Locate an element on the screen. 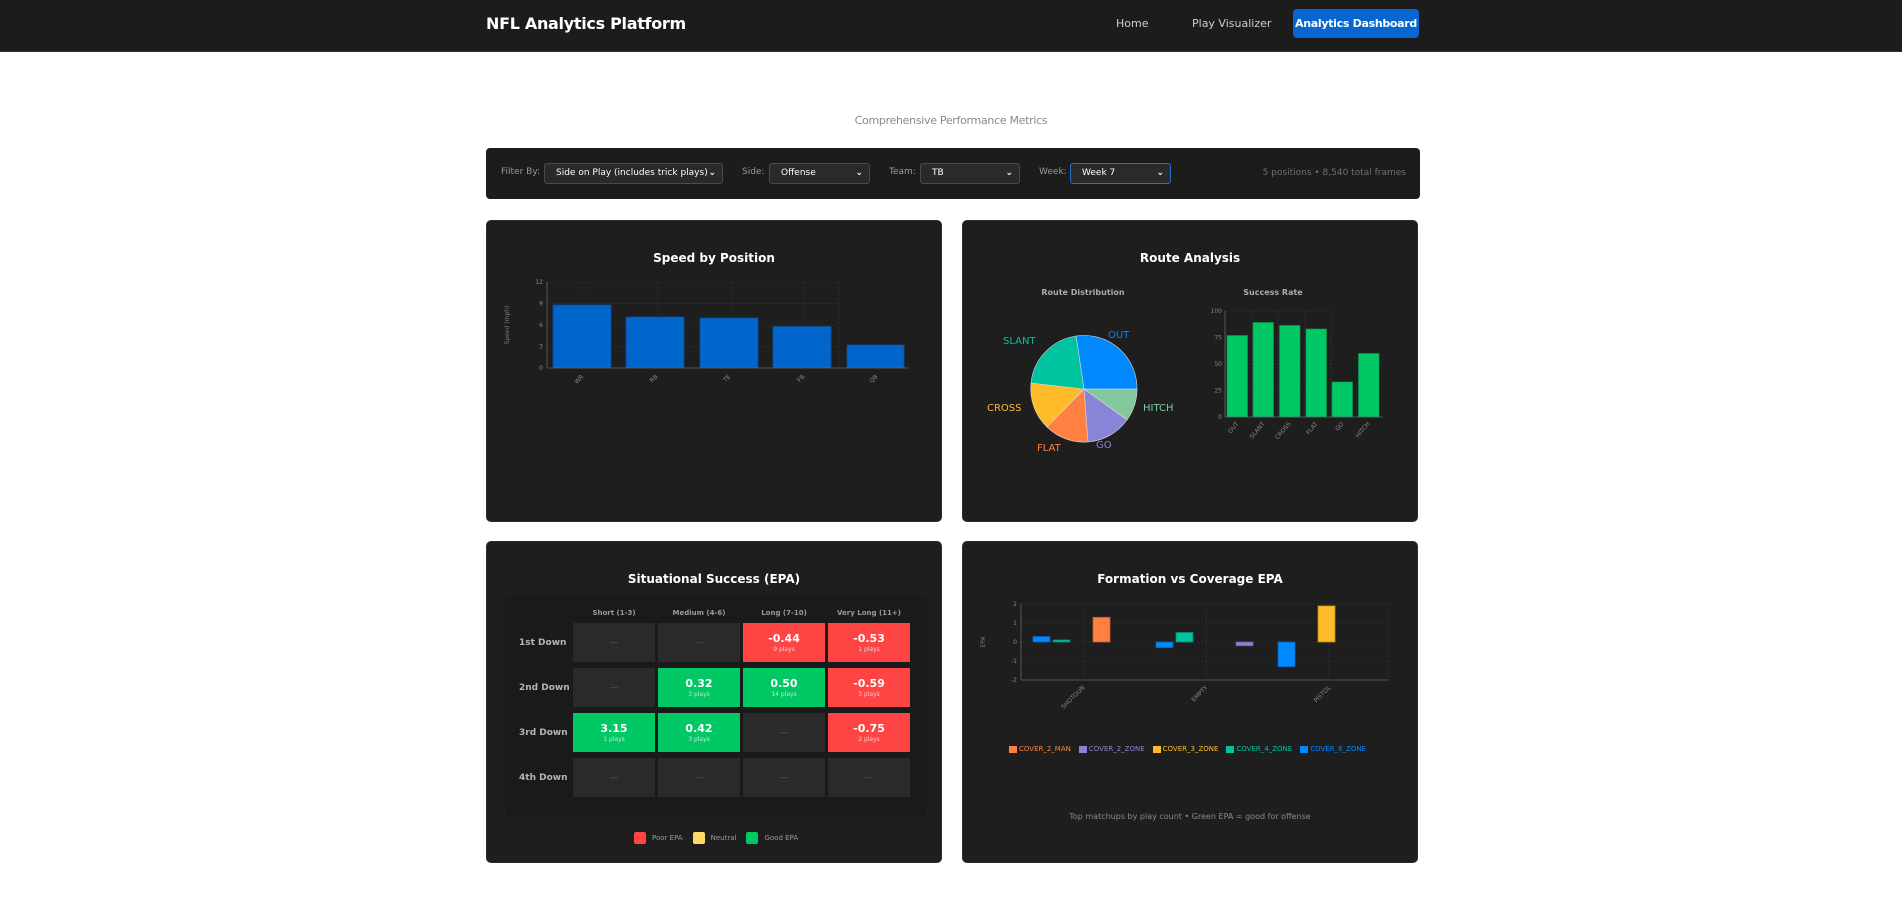 This screenshot has height=898, width=1902. svg-text: -2 is located at coordinates (1014, 680).